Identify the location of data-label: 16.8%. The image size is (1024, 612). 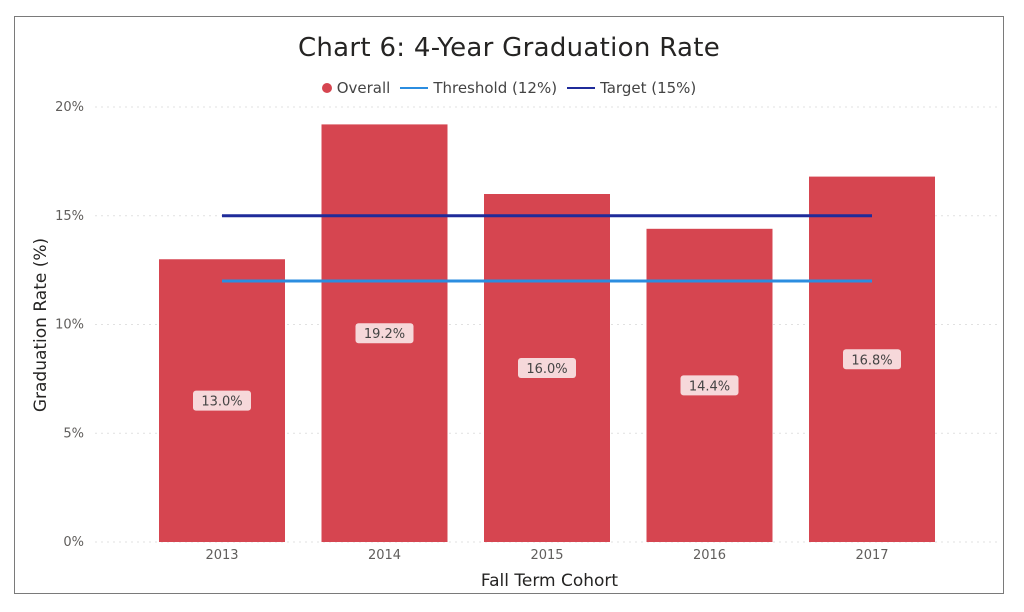
(871, 360).